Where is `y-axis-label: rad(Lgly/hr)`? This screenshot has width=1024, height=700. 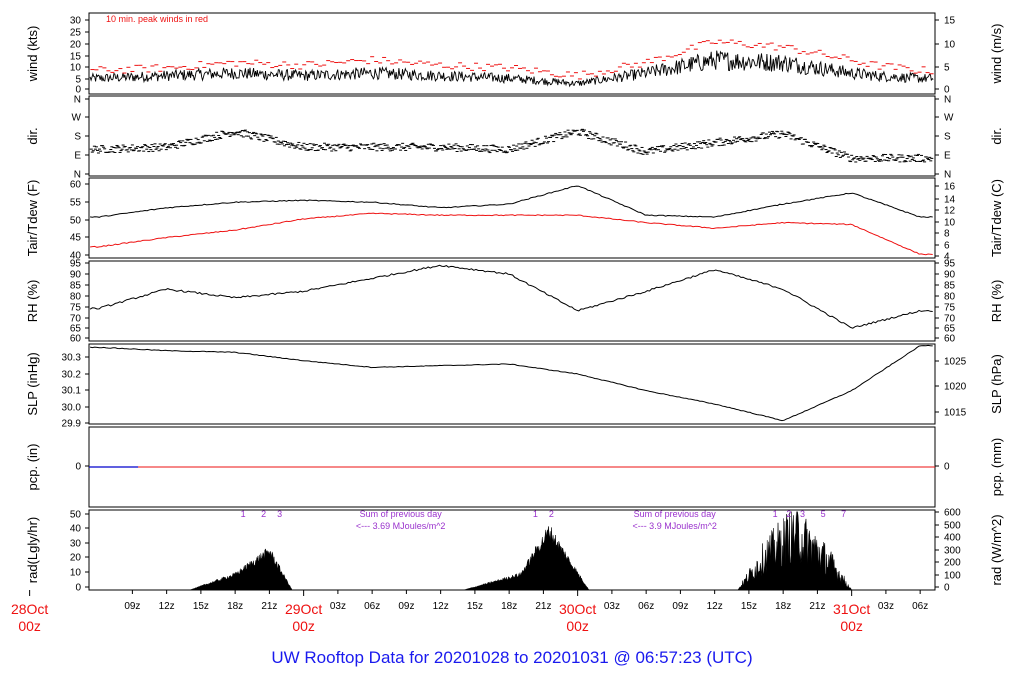 y-axis-label: rad(Lgly/hr) is located at coordinates (32, 550).